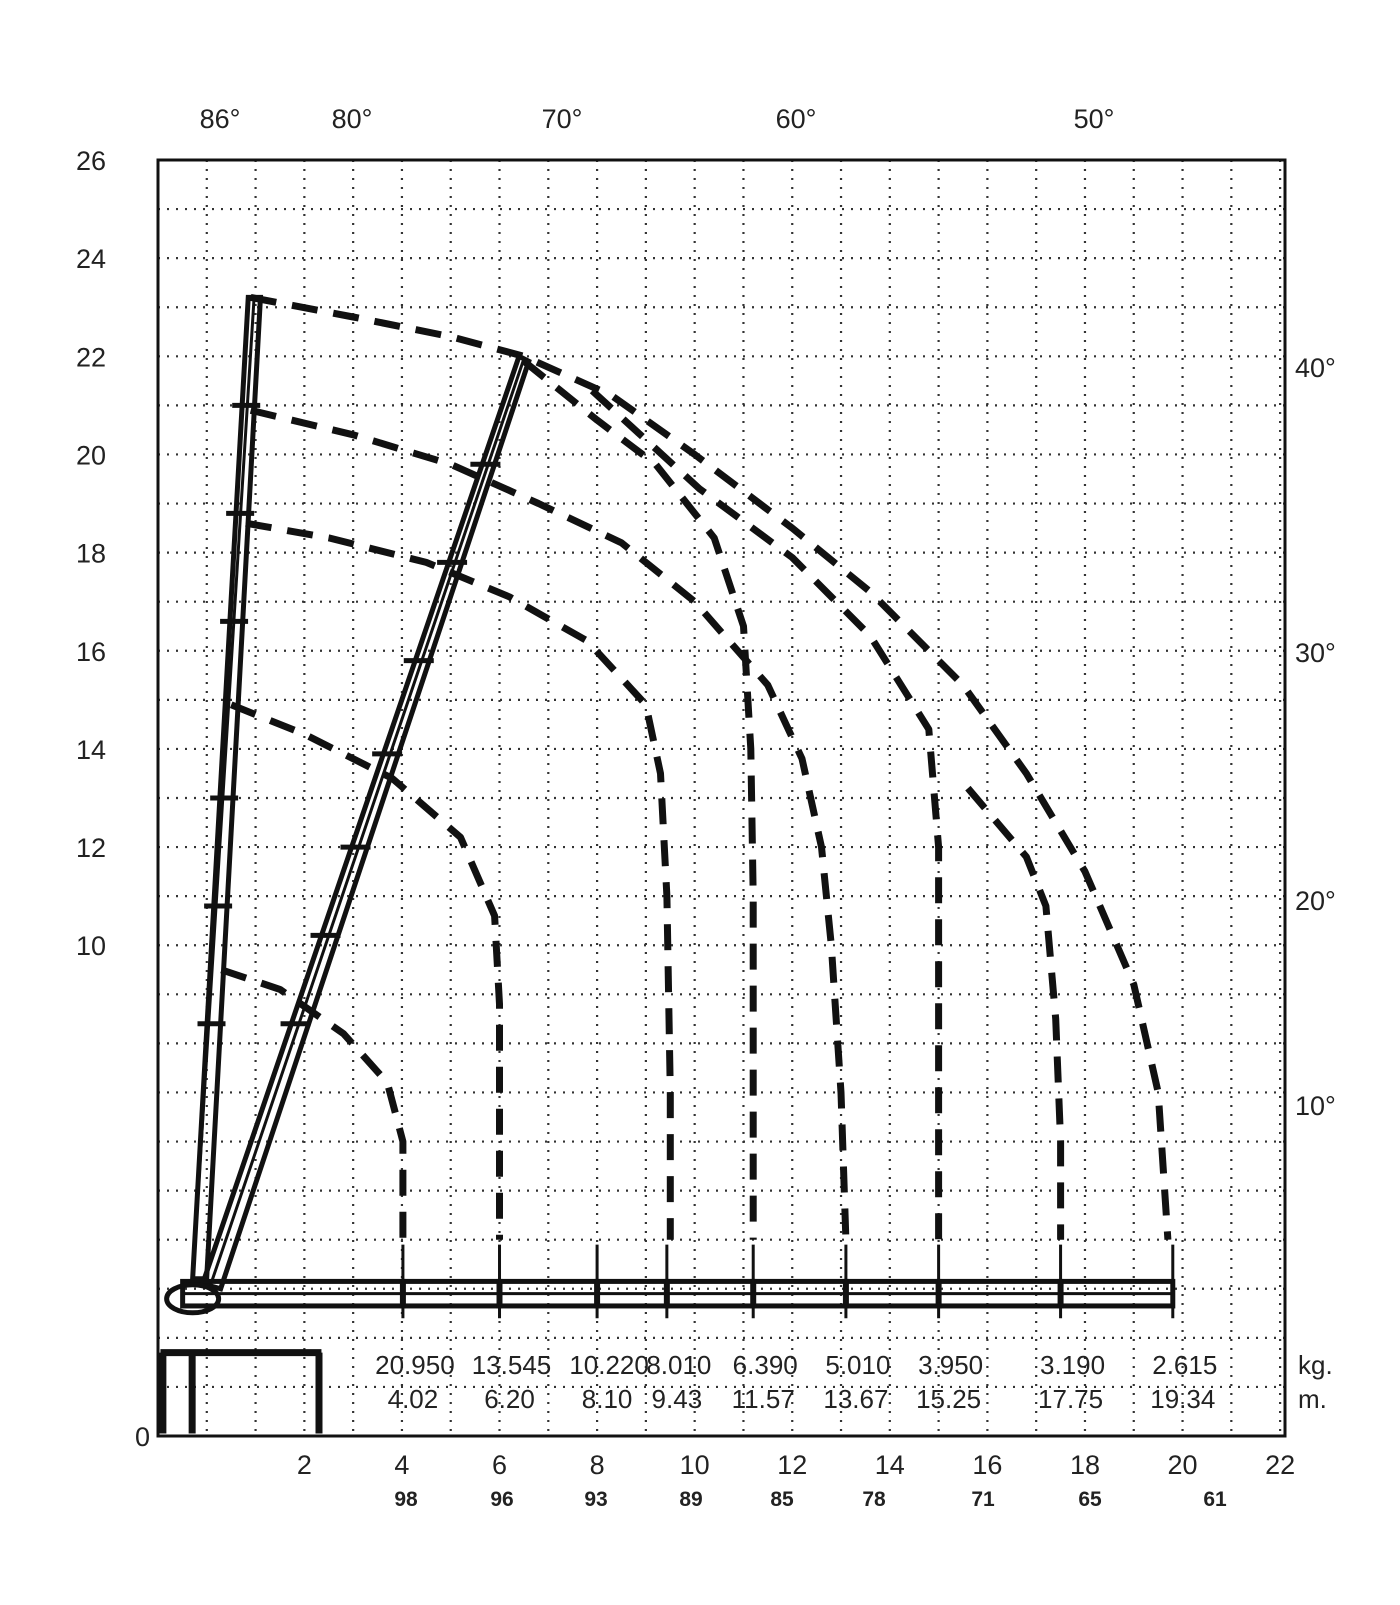 The image size is (1400, 1605). What do you see at coordinates (1280, 1465) in the screenshot?
I see `x-tick-label: 22` at bounding box center [1280, 1465].